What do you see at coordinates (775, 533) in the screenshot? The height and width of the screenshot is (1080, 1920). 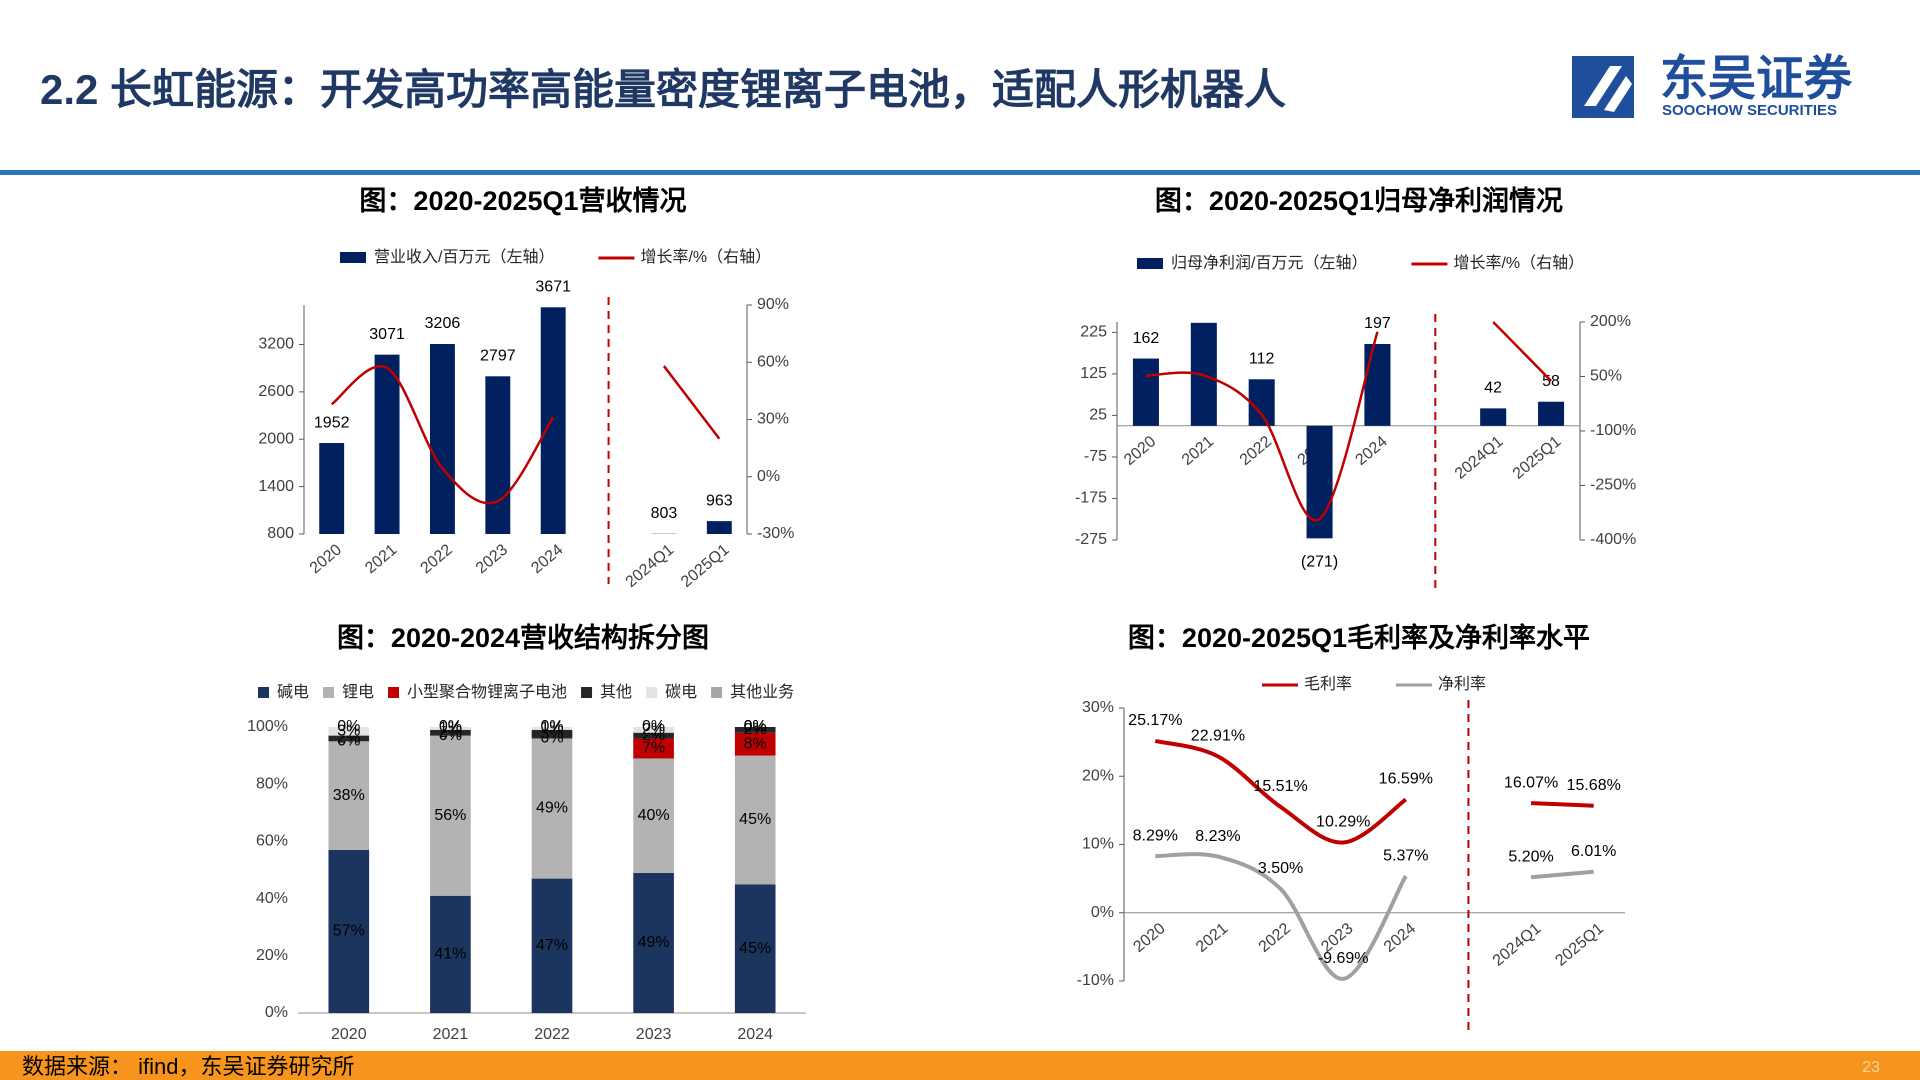 I see `y2-tick-label: -30%` at bounding box center [775, 533].